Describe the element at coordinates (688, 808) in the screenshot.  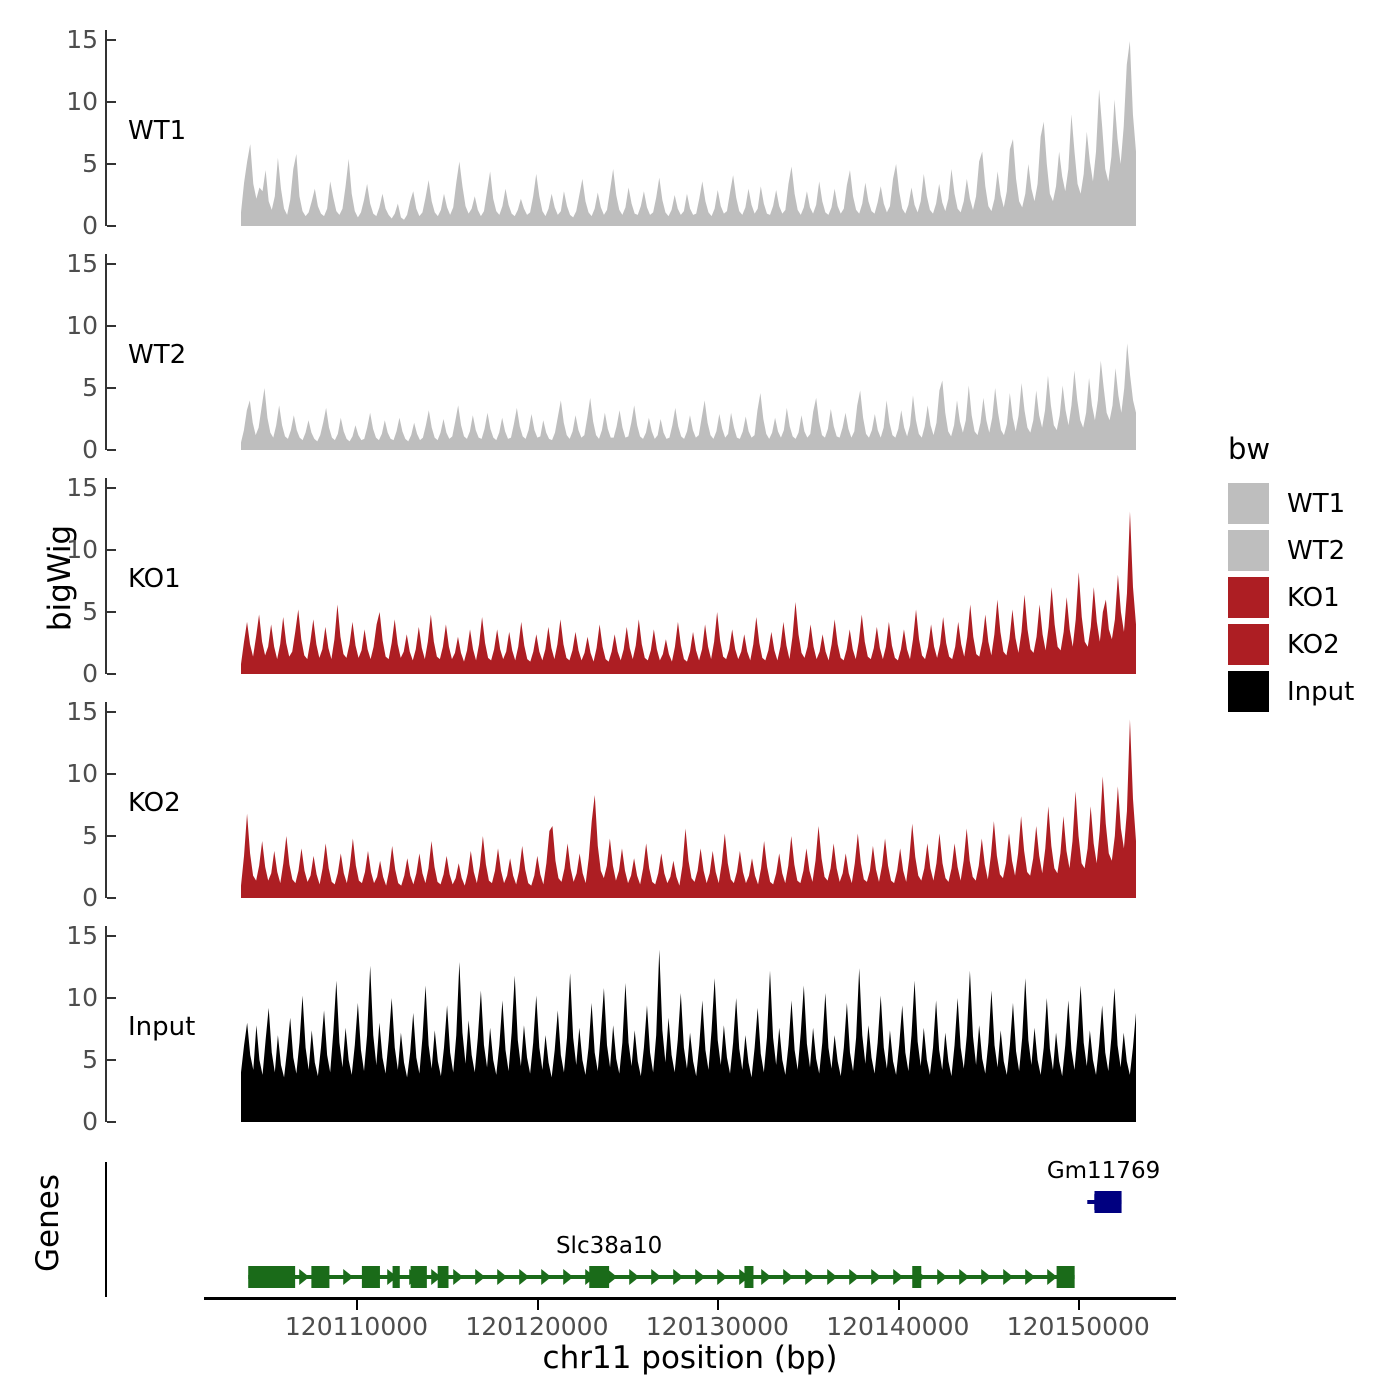
I see `coverage-area-ko2` at that location.